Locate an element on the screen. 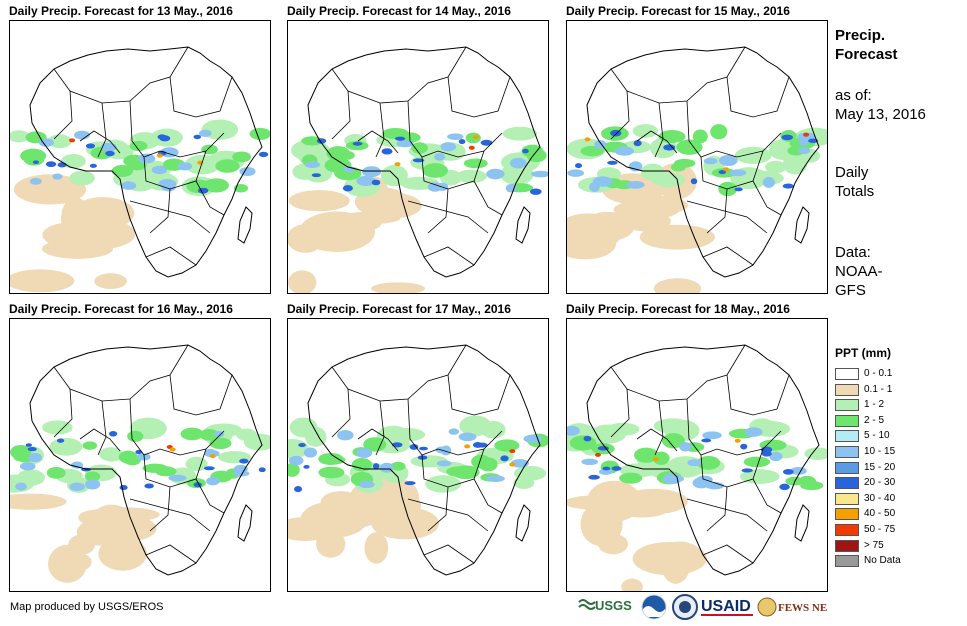 The width and height of the screenshot is (967, 626). asof-block: as of: May 13, 2016 is located at coordinates (880, 105).